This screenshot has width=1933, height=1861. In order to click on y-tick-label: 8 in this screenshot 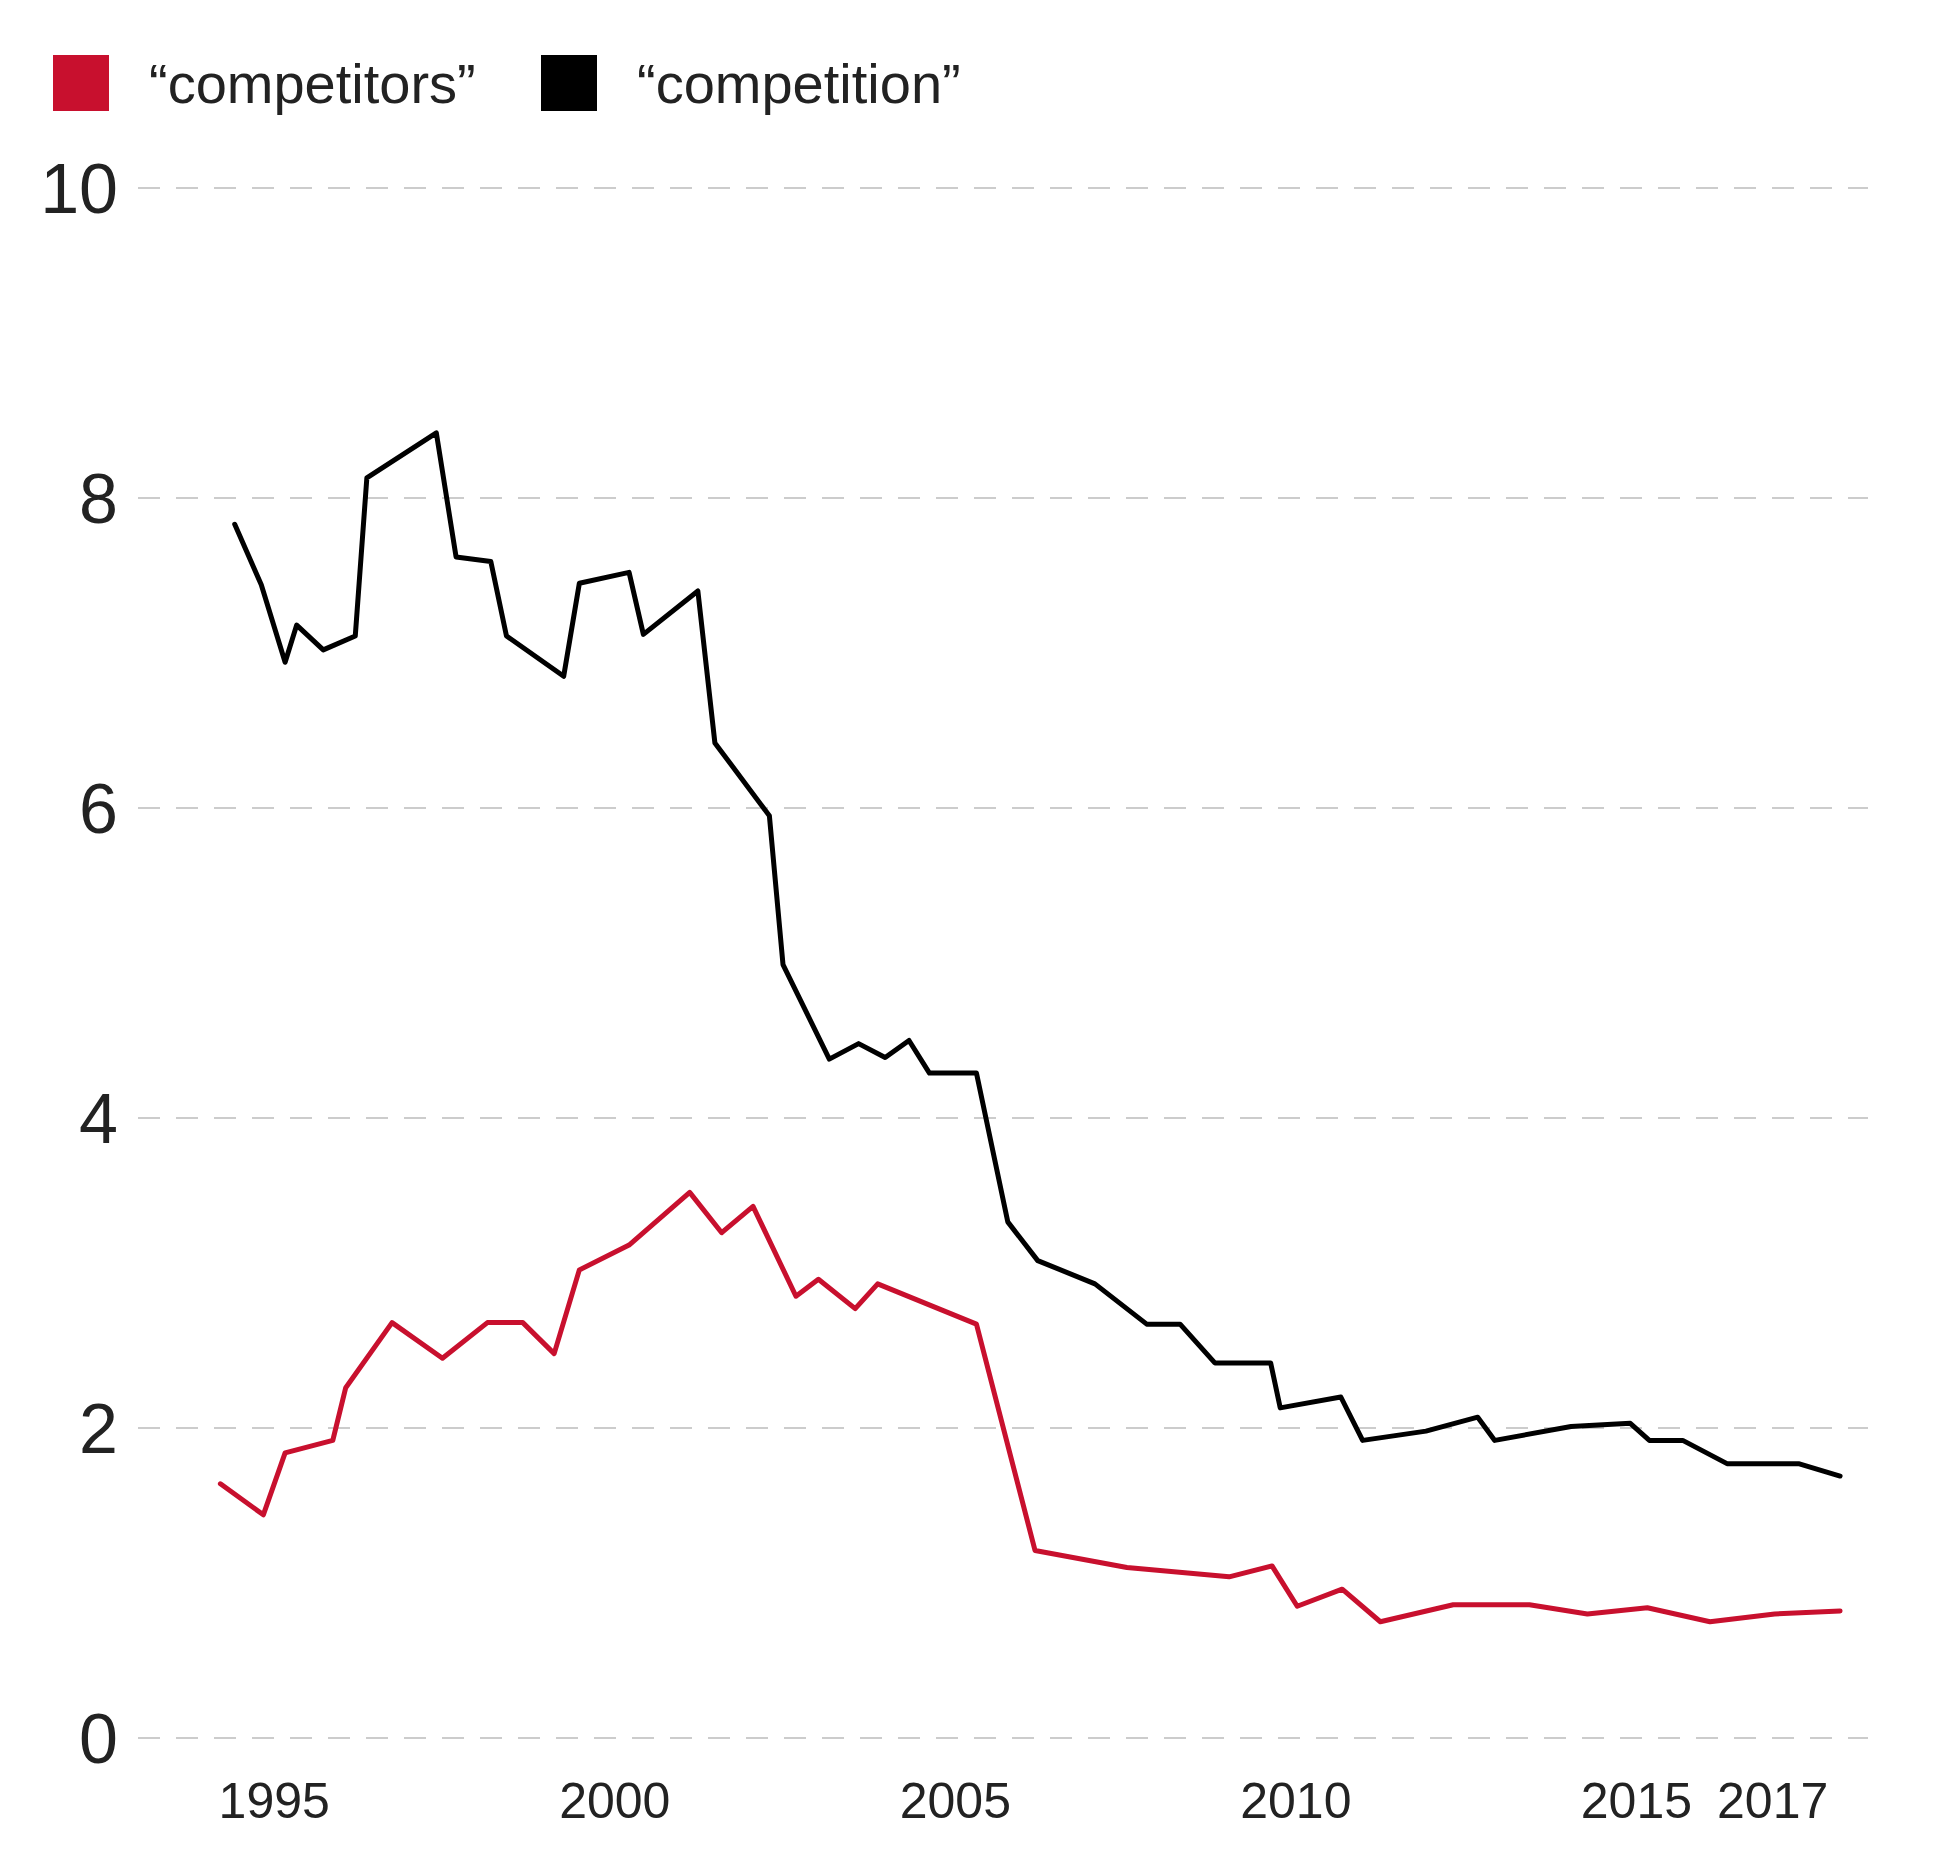, I will do `click(98, 498)`.